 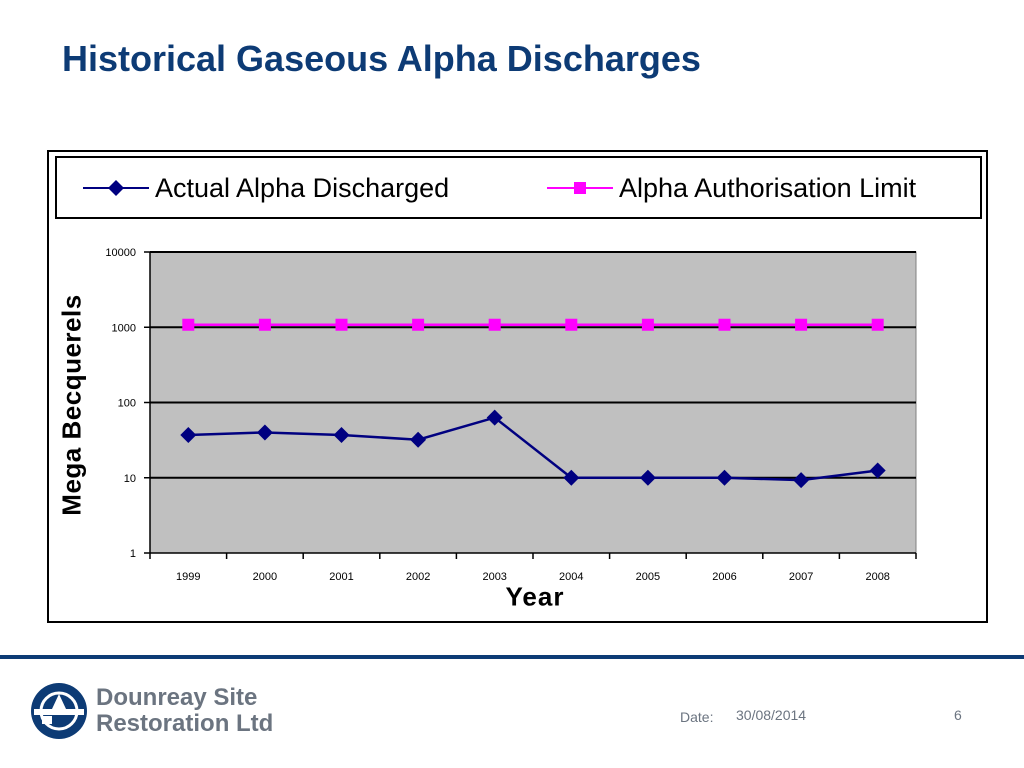 What do you see at coordinates (512, 657) in the screenshot?
I see `footer-rule` at bounding box center [512, 657].